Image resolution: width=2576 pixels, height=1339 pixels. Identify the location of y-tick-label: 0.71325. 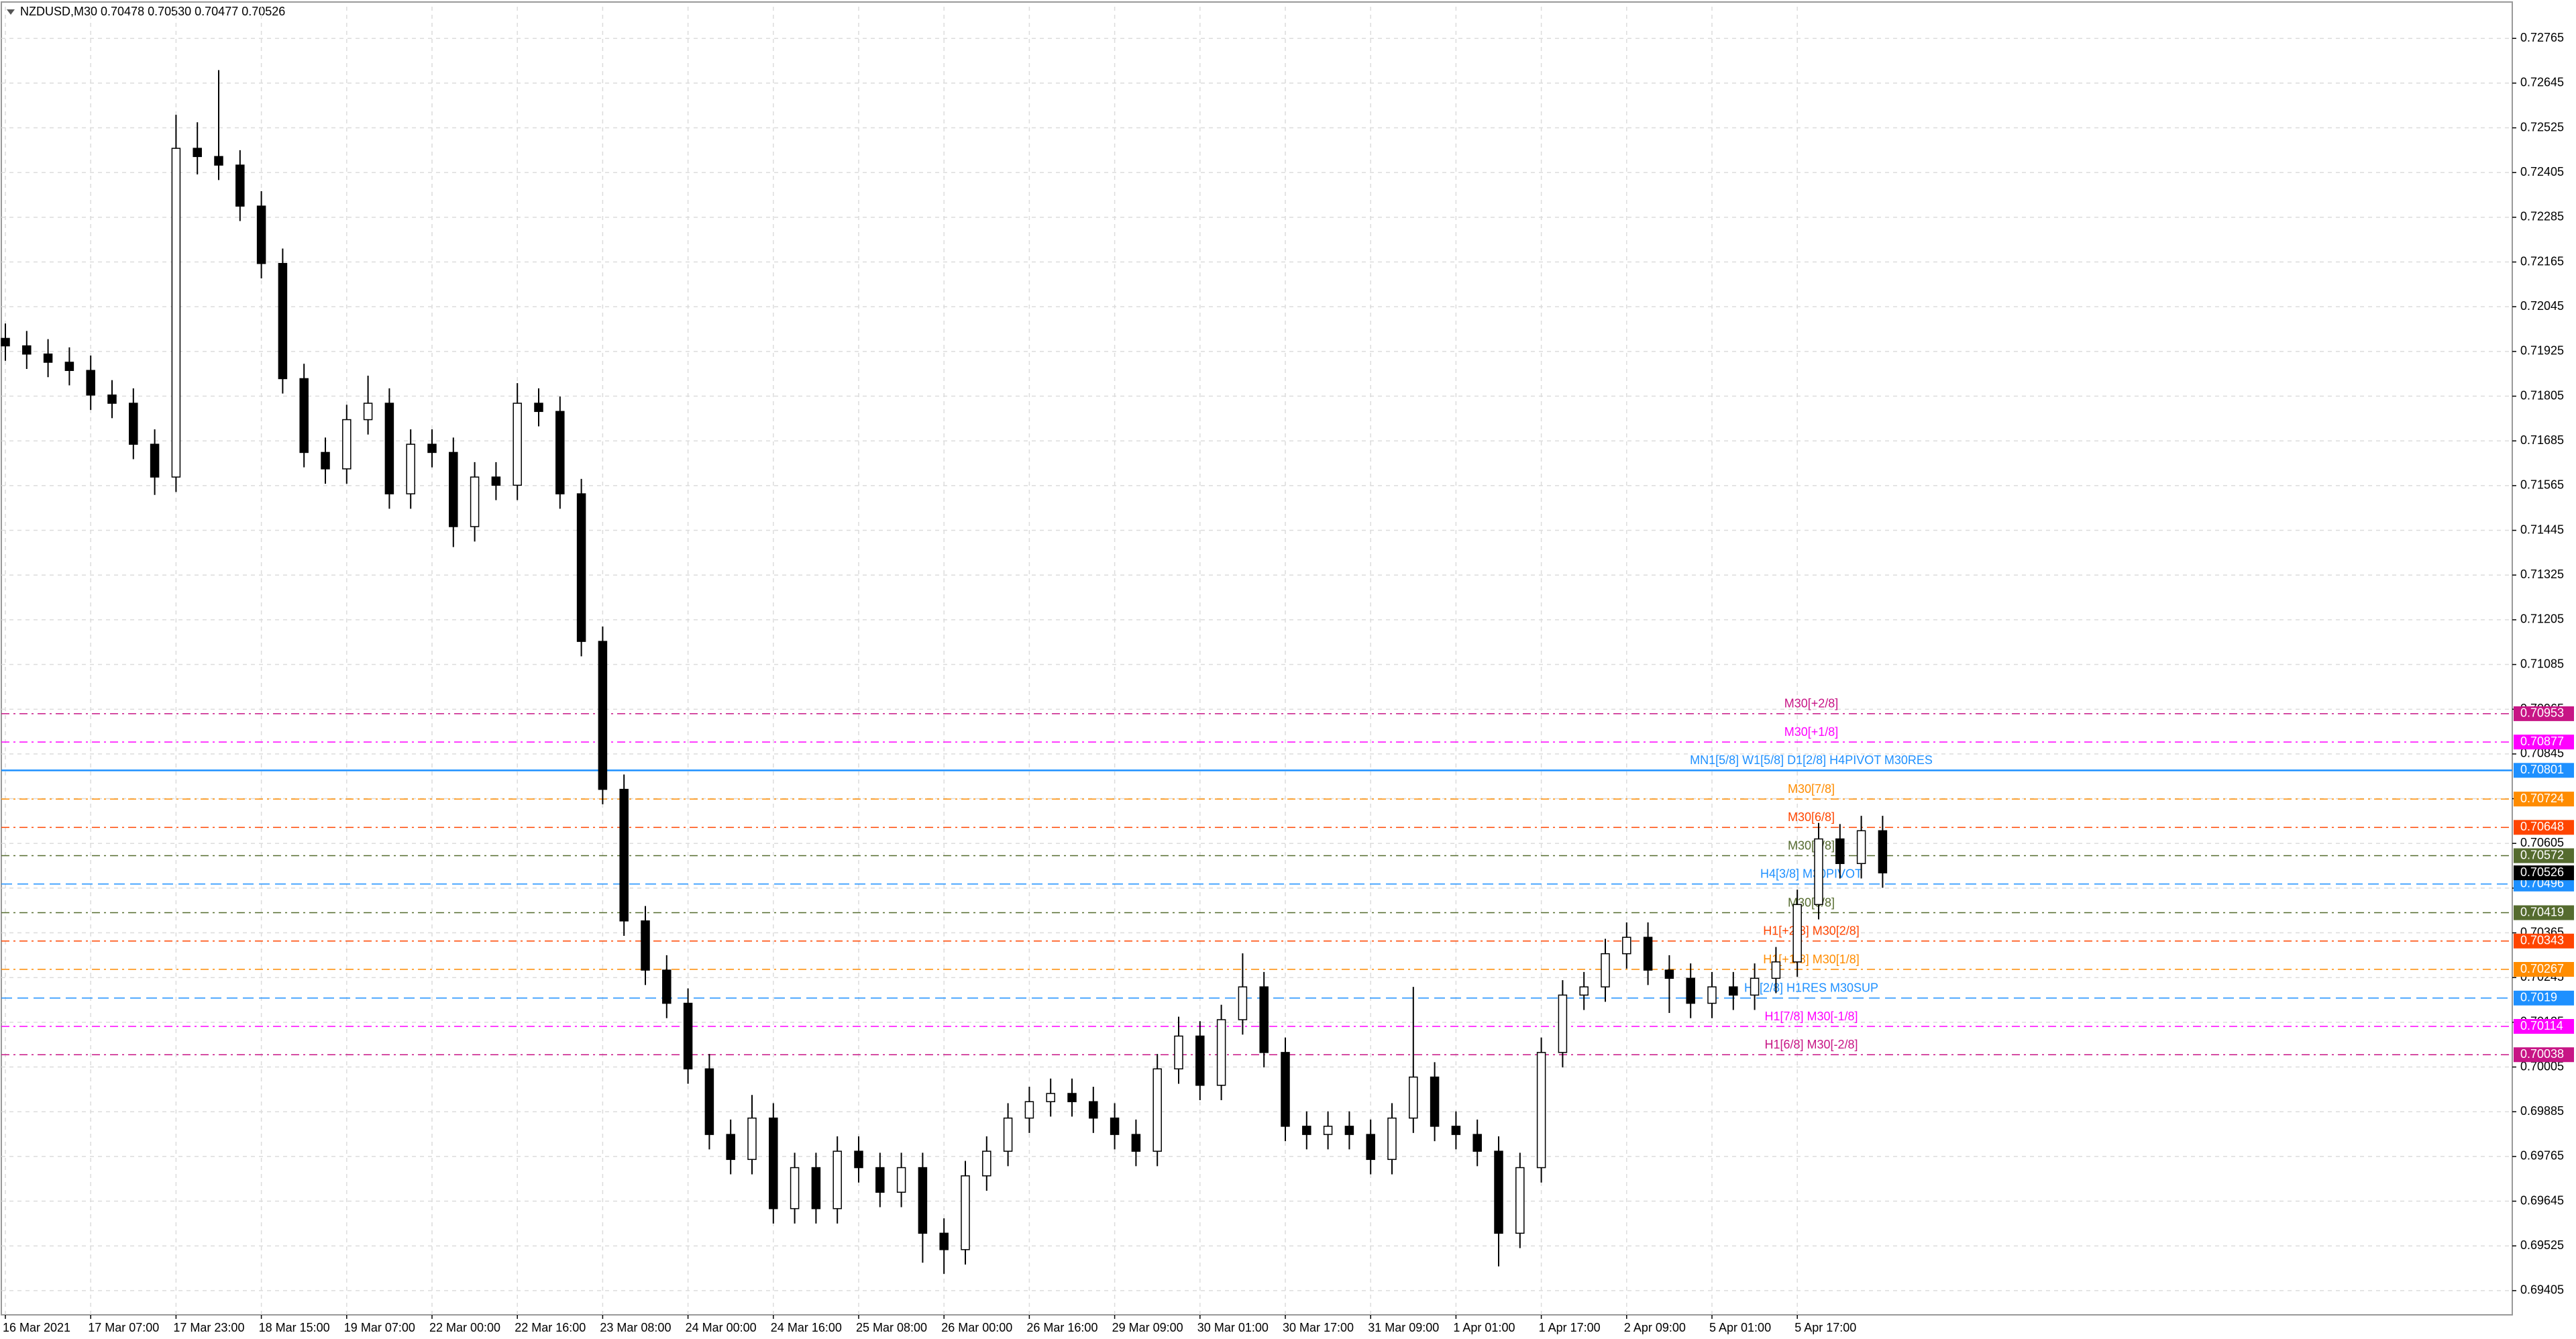
(2542, 574).